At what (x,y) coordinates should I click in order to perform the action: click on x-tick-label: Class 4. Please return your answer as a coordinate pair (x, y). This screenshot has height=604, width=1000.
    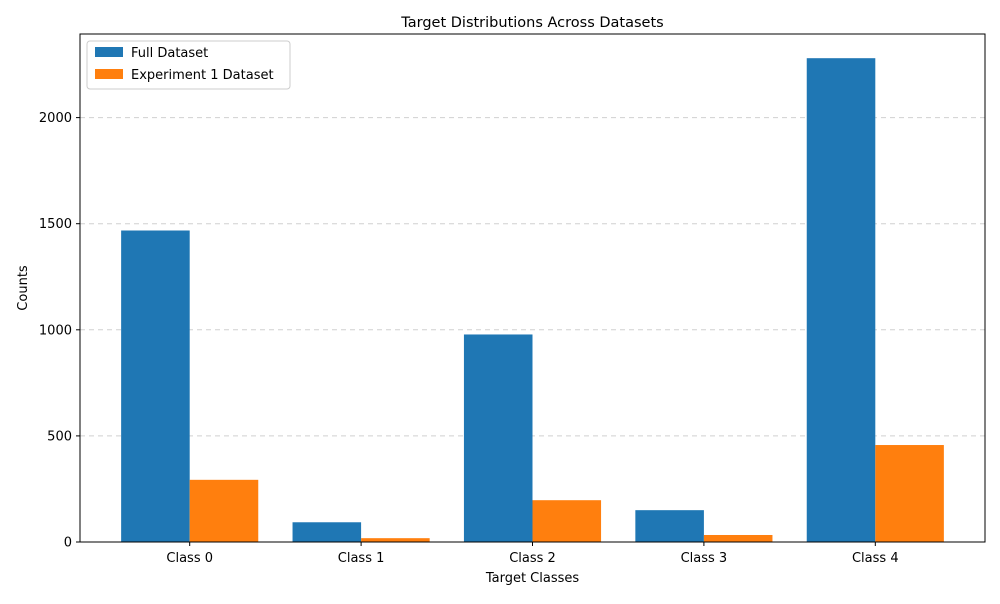
    Looking at the image, I should click on (875, 558).